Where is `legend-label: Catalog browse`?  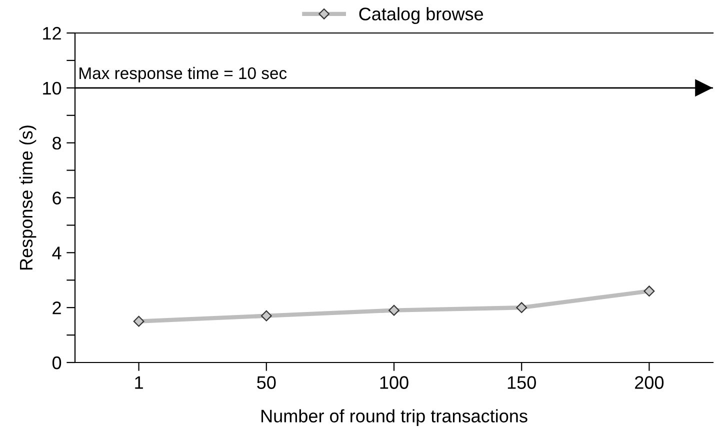
legend-label: Catalog browse is located at coordinates (421, 15).